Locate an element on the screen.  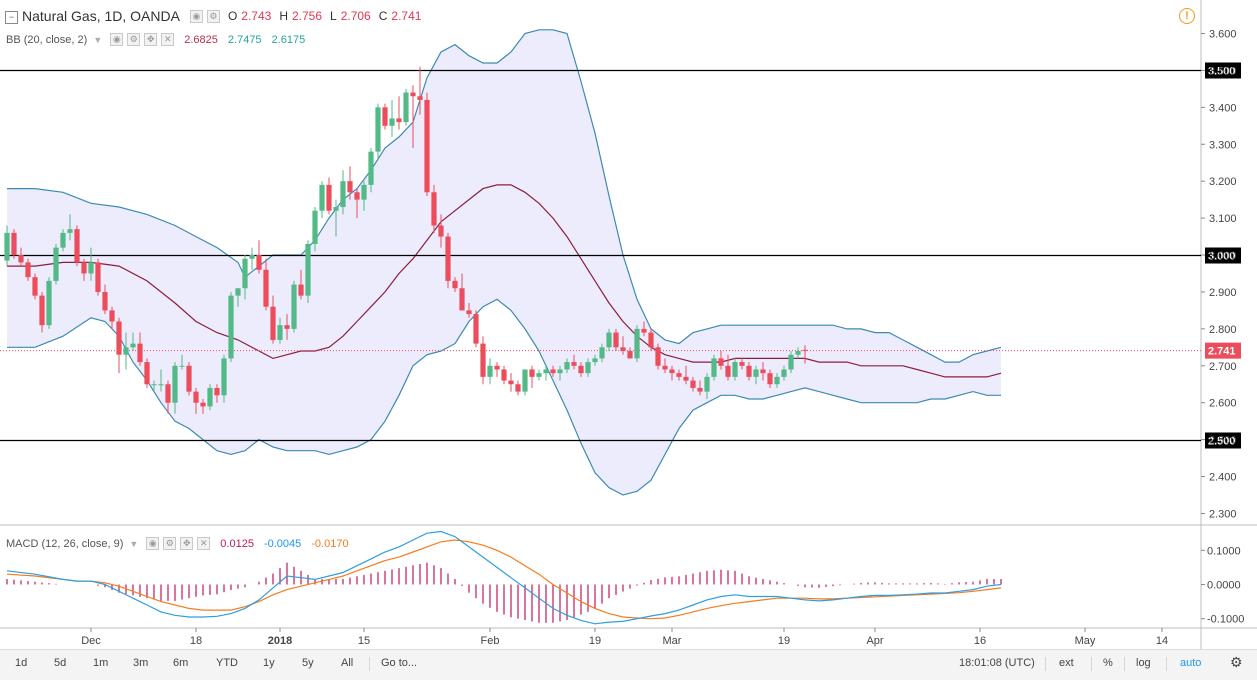
collapse-legend-icon: − is located at coordinates (11, 17).